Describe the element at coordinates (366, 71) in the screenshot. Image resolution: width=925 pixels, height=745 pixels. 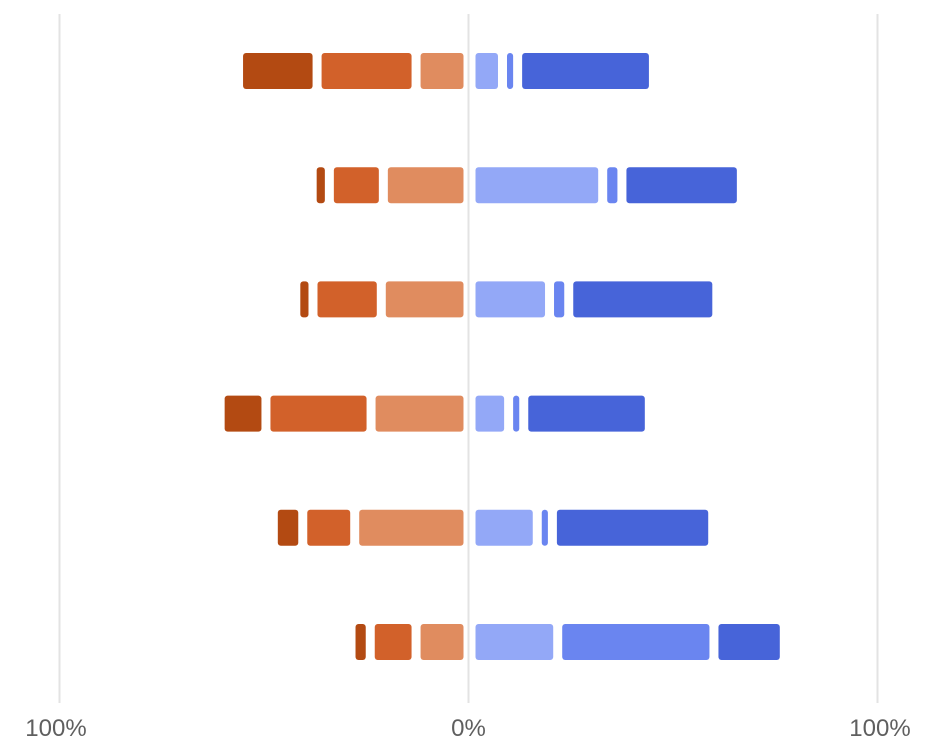
I see `bar-segment-neg-row0-s1` at that location.